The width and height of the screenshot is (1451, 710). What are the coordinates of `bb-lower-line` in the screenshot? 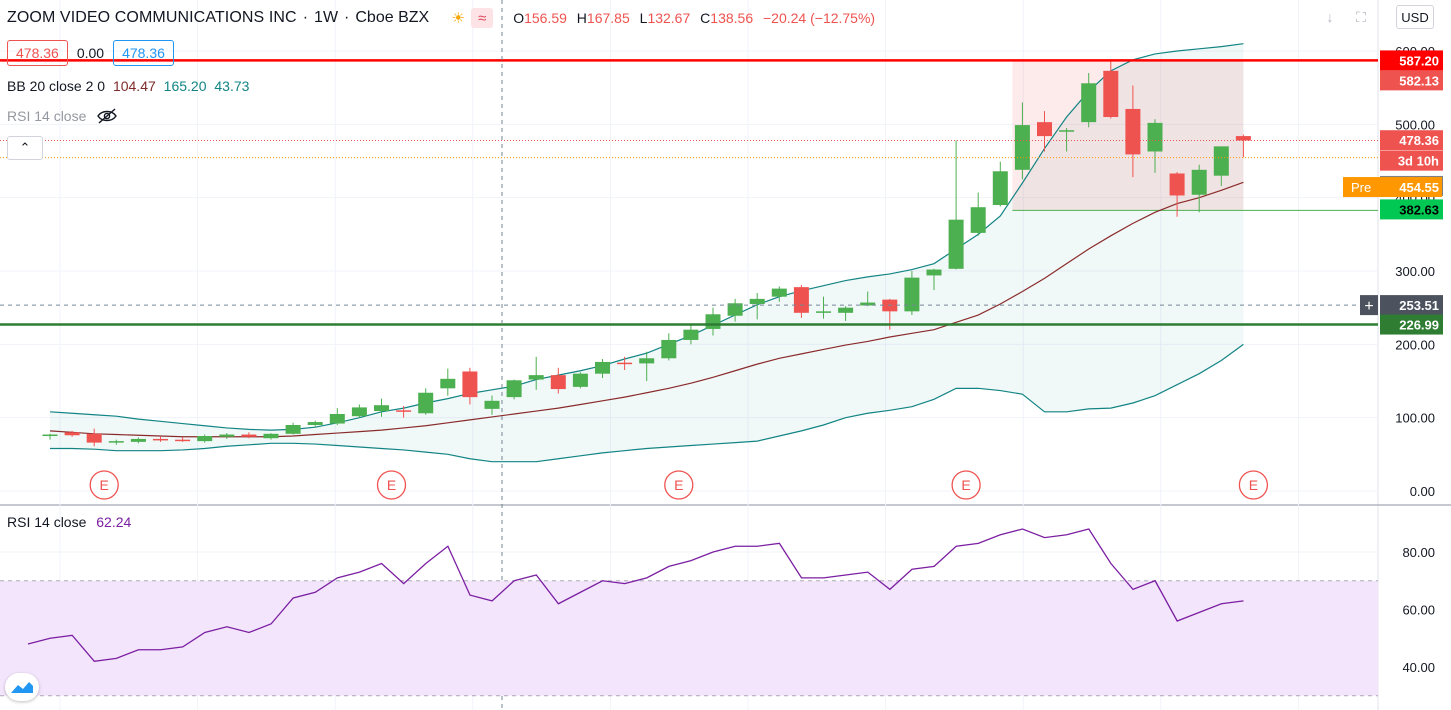 It's located at (647, 403).